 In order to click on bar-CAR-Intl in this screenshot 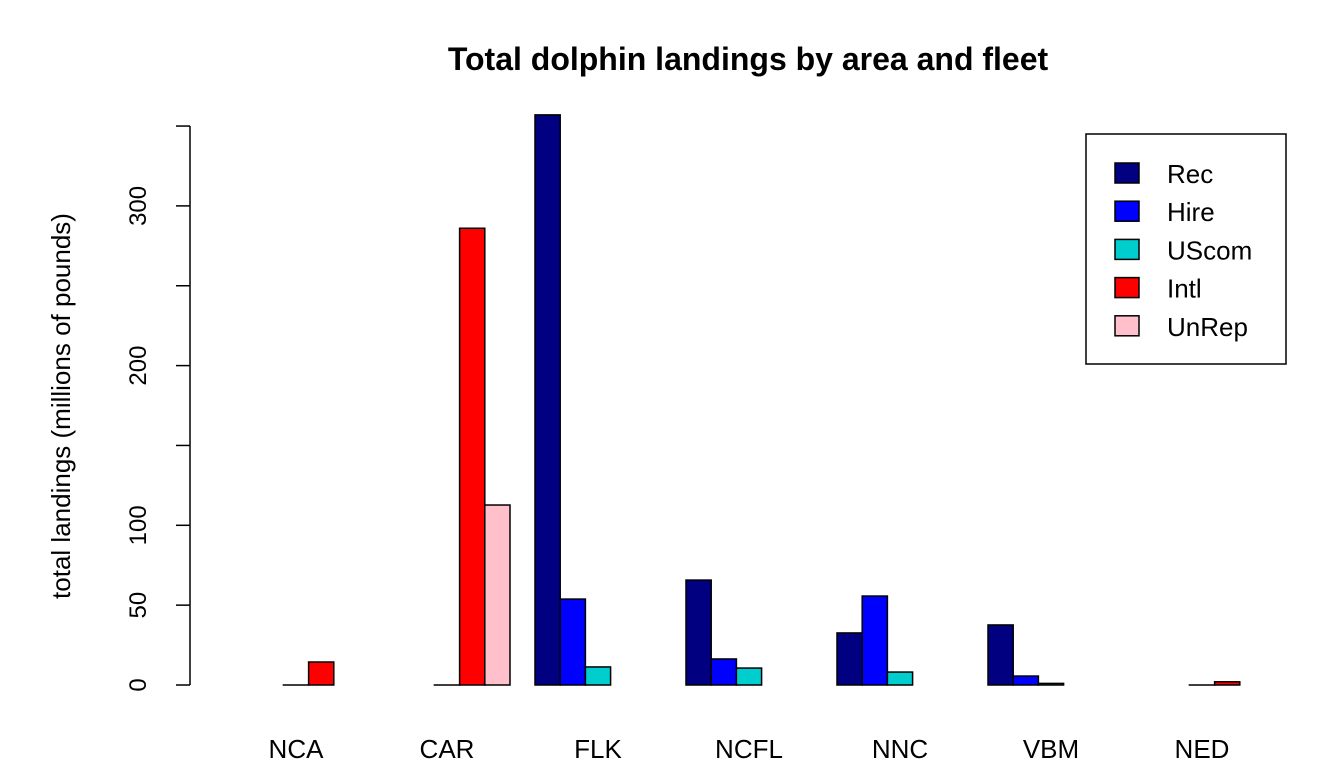, I will do `click(472, 456)`.